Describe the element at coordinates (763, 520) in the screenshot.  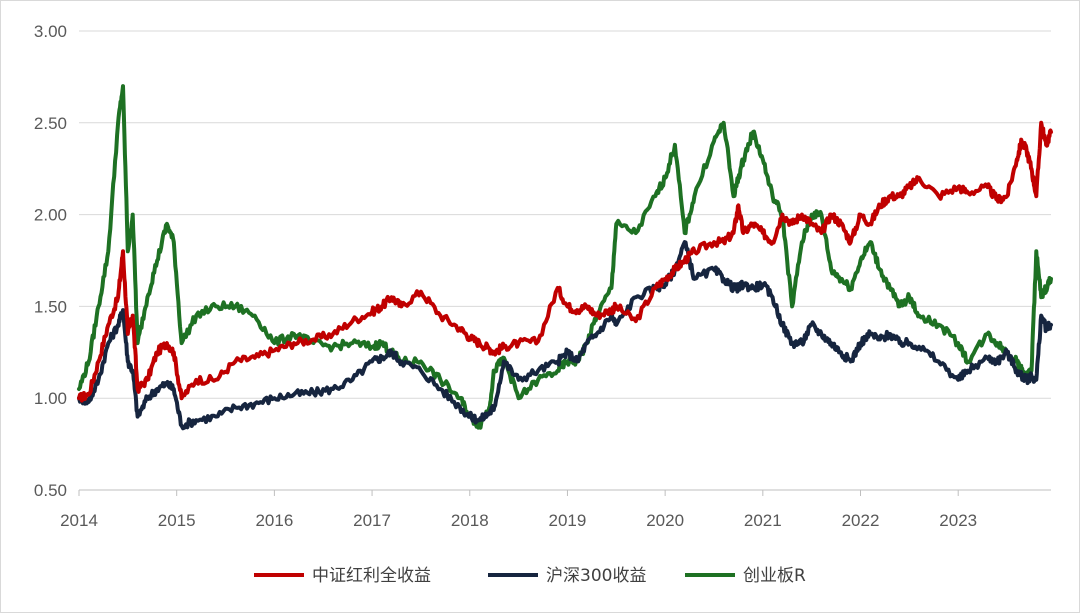
I see `x-tick-label: 2021` at that location.